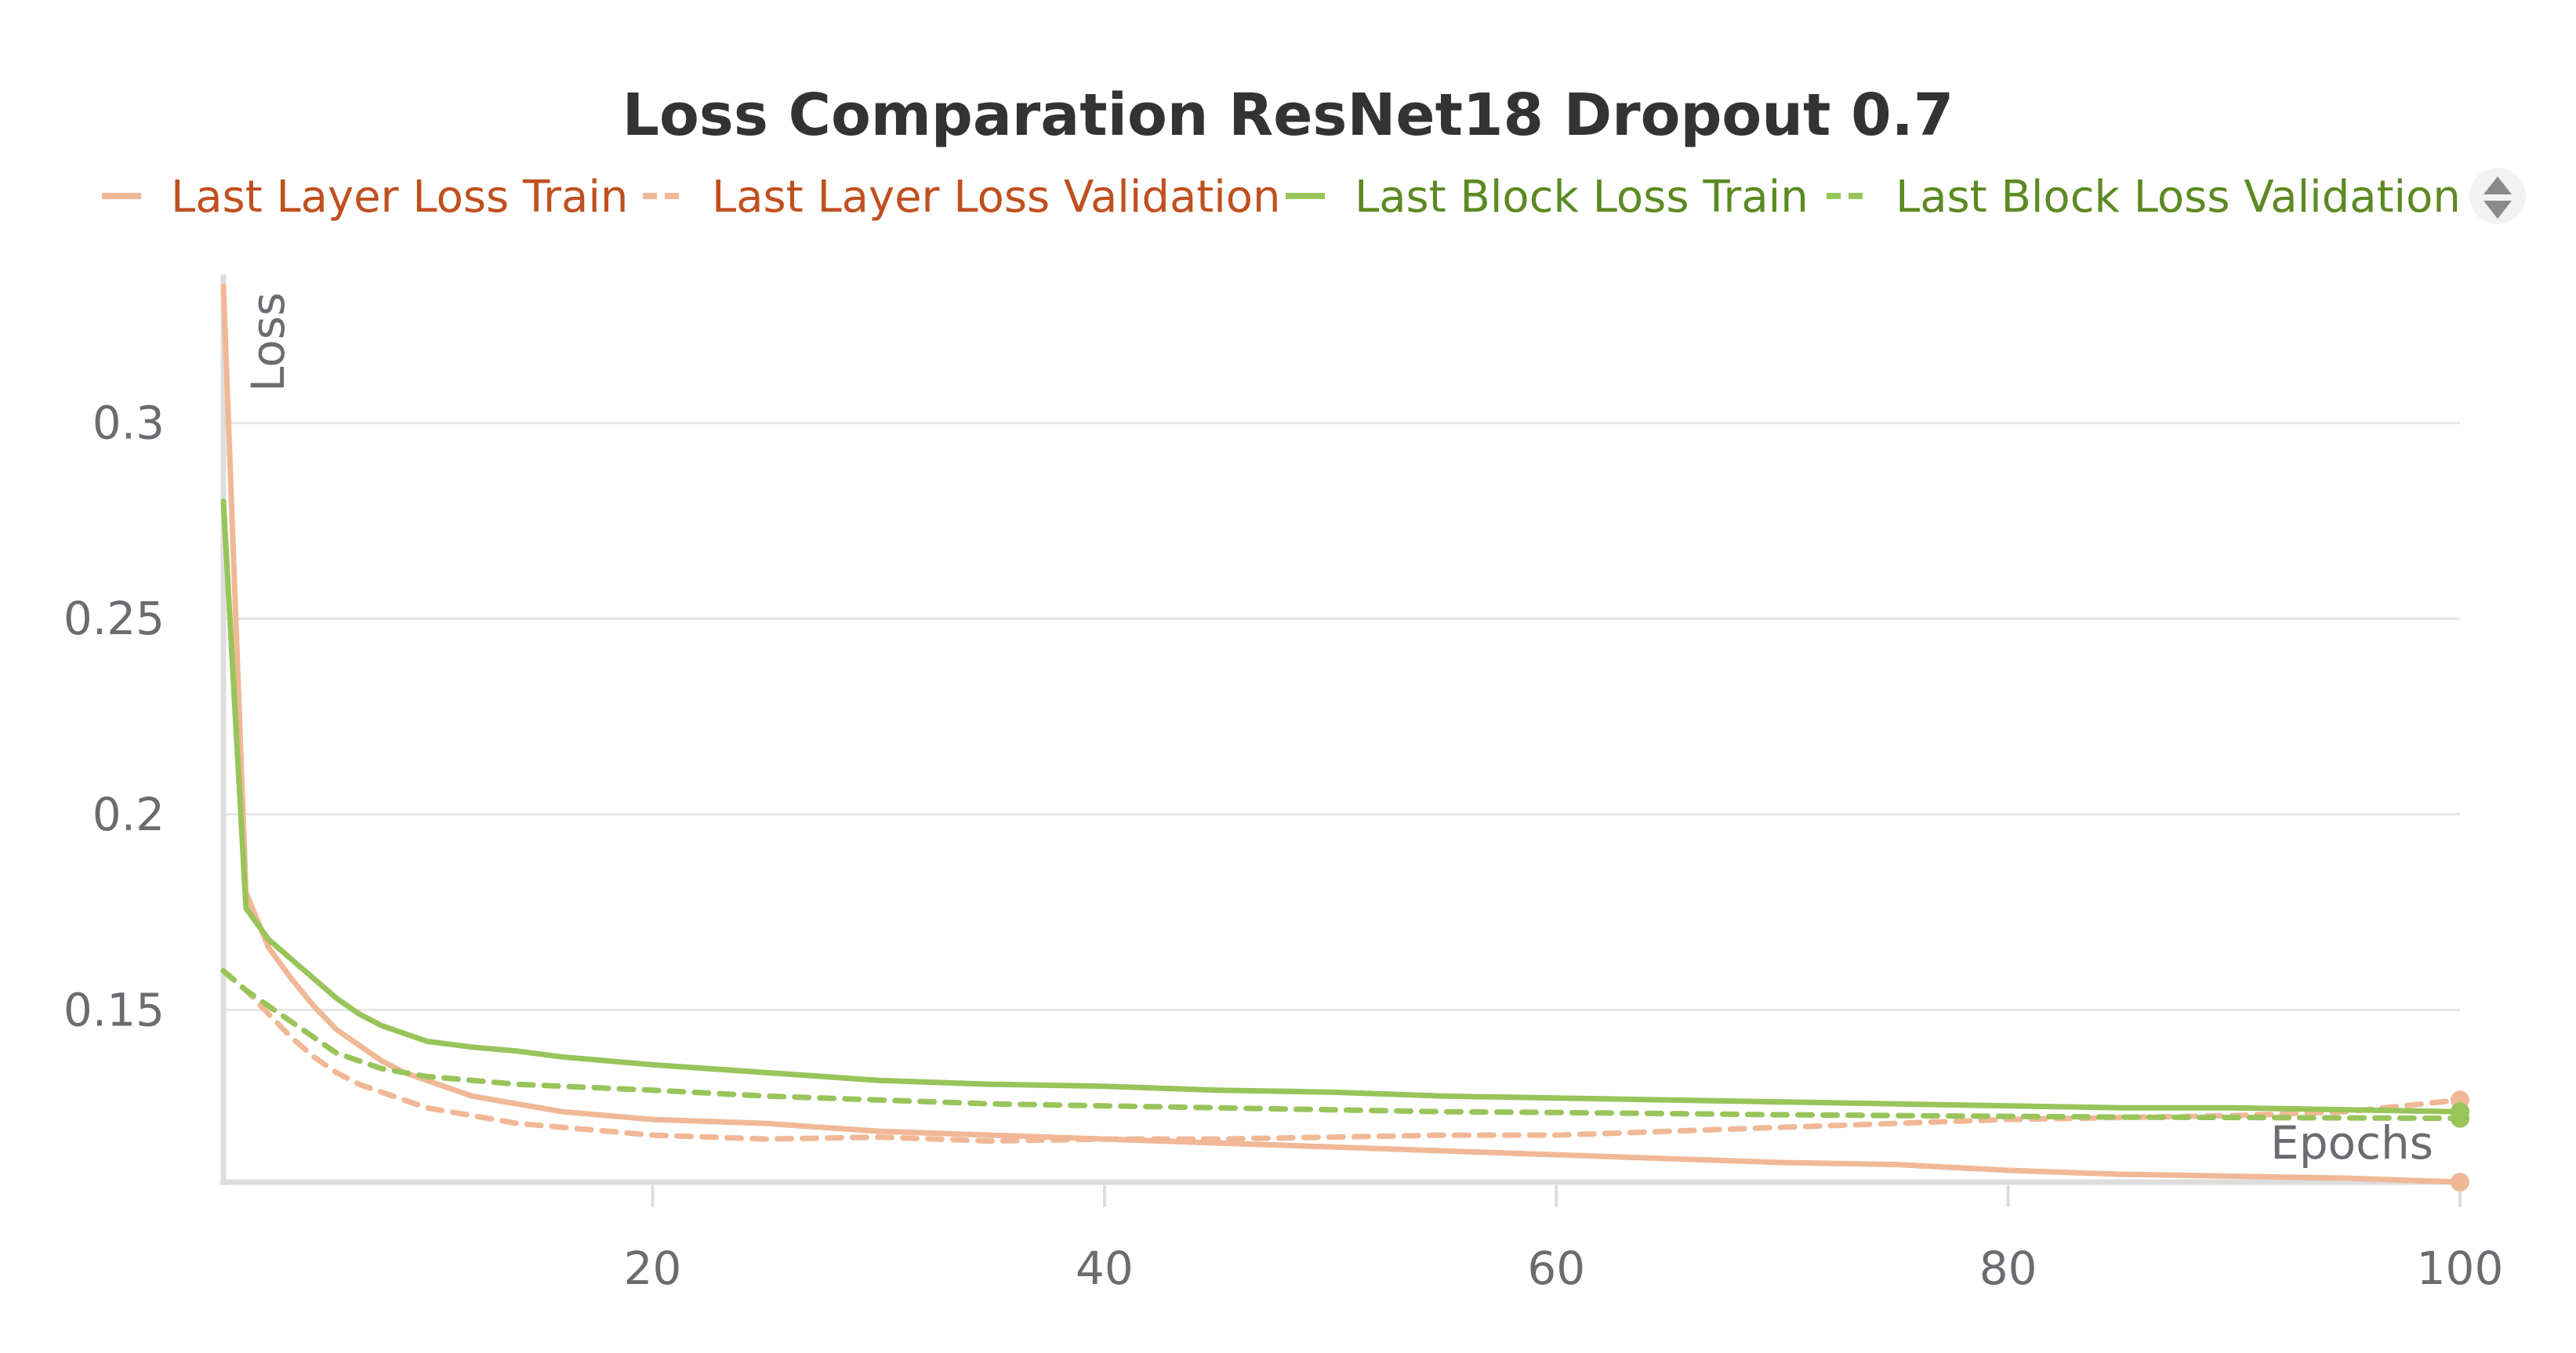  I want to click on y-tick-label: 0.15, so click(114, 1009).